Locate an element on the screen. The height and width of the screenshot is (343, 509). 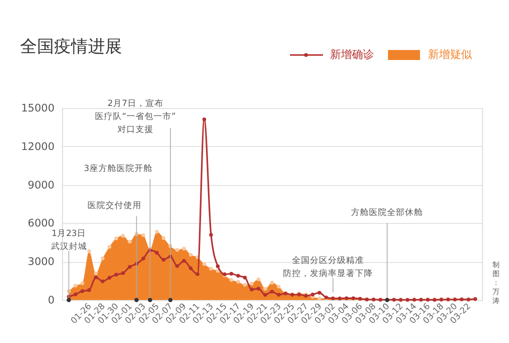
chart-title: 全国疫情进展 is located at coordinates (71, 47).